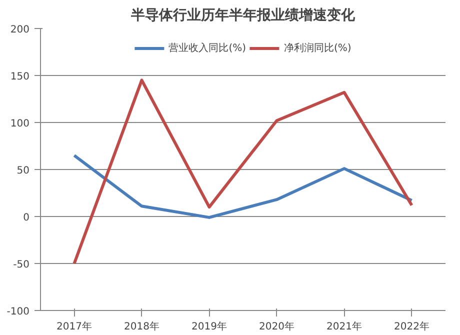  Describe the element at coordinates (20, 30) in the screenshot. I see `y-tick-label: 200` at that location.